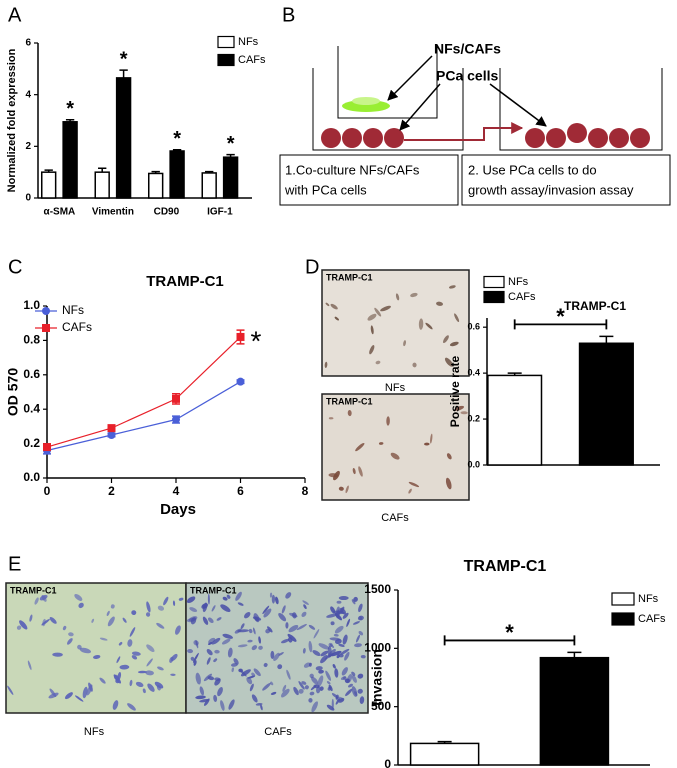  Describe the element at coordinates (31, 305) in the screenshot. I see `y-tick-label: 1.0` at that location.